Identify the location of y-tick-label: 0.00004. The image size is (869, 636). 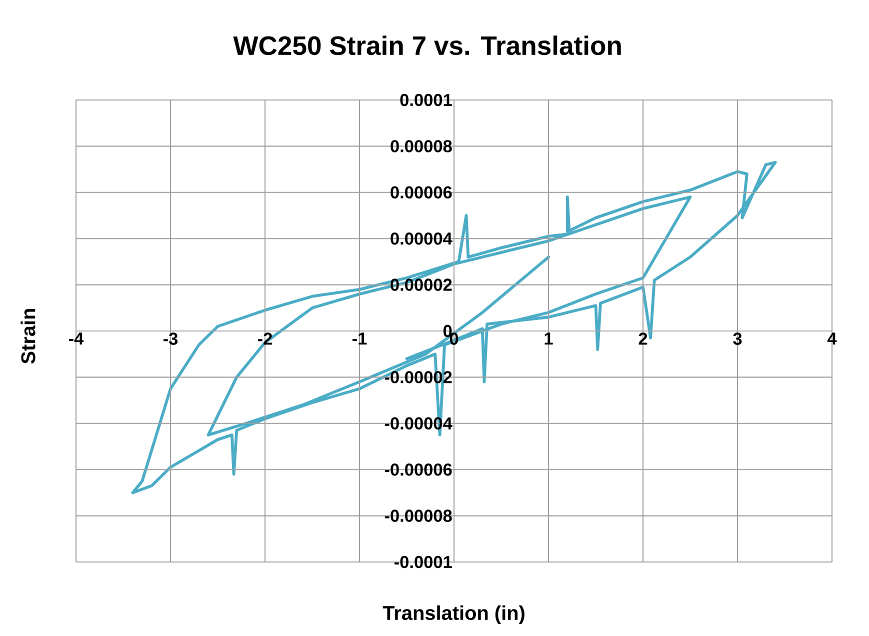
(421, 238).